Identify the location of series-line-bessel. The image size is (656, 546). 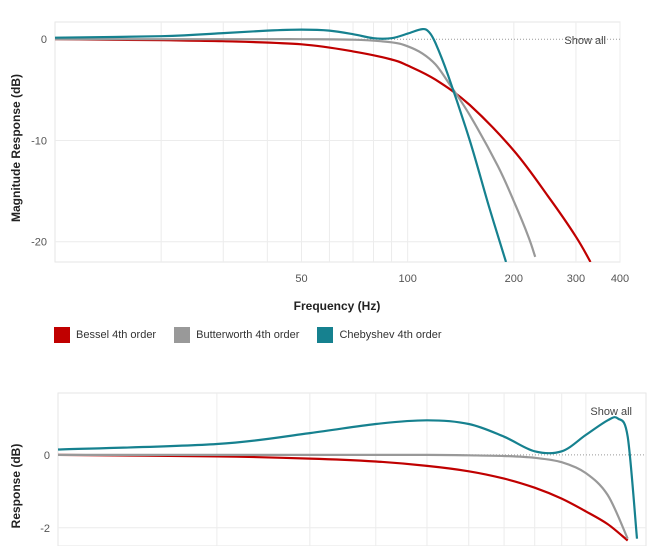
(343, 497).